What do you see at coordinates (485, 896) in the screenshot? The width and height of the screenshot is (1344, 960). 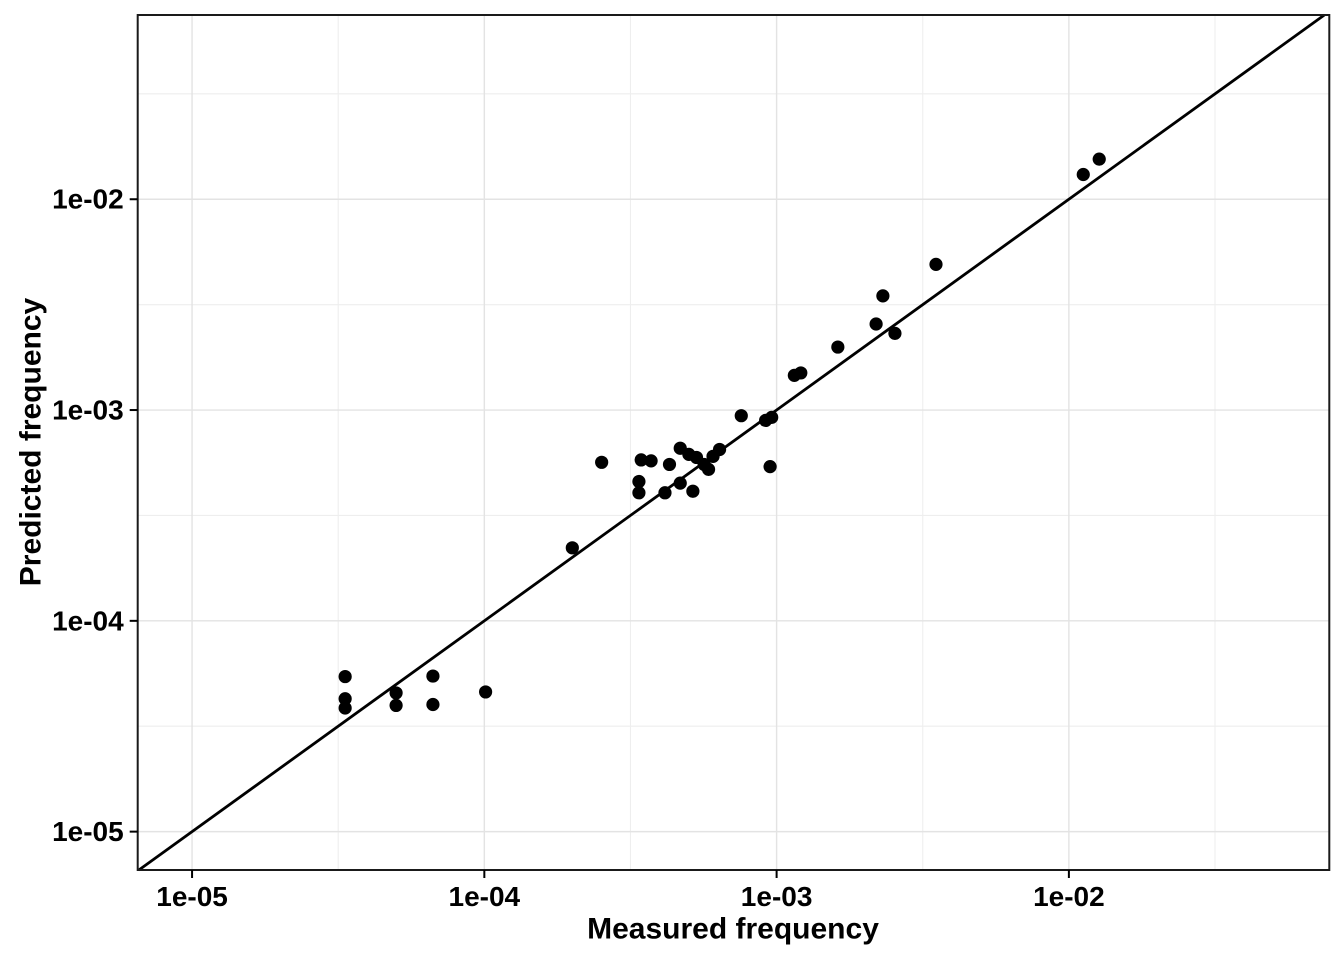 I see `x-tick-label: 1e-04` at bounding box center [485, 896].